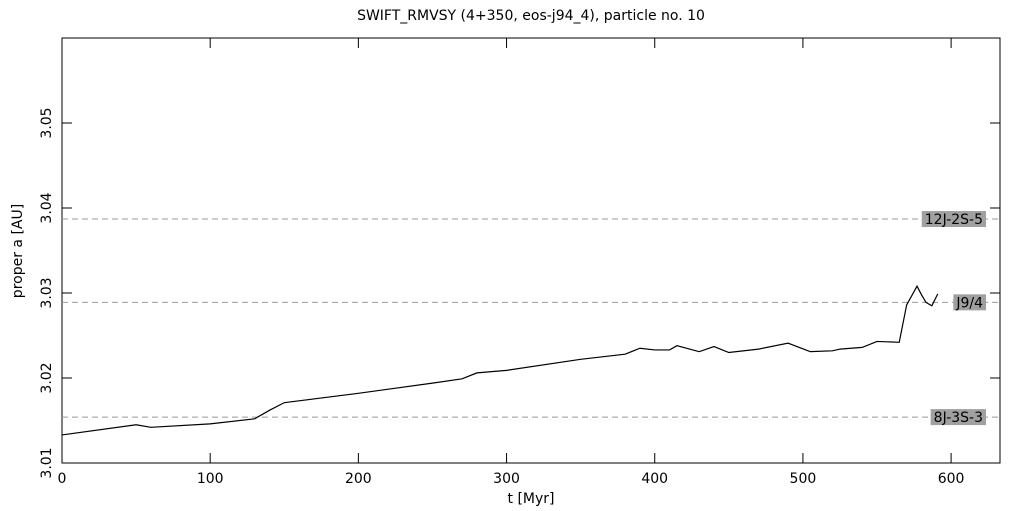 The height and width of the screenshot is (511, 1021). Describe the element at coordinates (531, 499) in the screenshot. I see `x-axis-label: t [Myr]` at that location.